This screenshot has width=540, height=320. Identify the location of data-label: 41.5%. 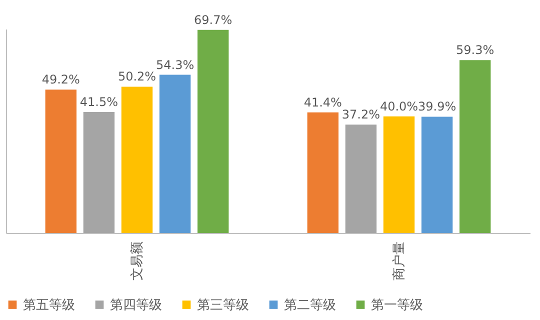
(99, 102).